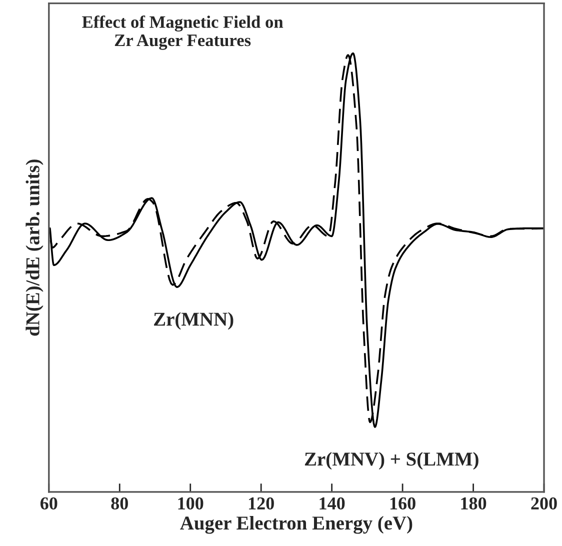 This screenshot has width=562, height=546. Describe the element at coordinates (391, 461) in the screenshot. I see `annotation: Zr(MNV) + S(LMM)` at that location.